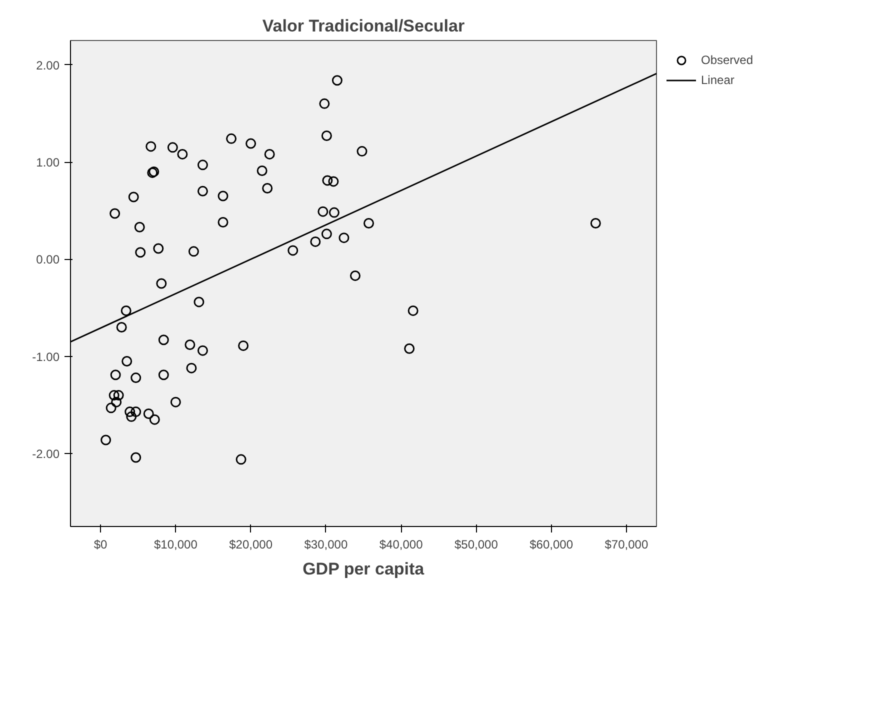 This screenshot has width=880, height=706. What do you see at coordinates (176, 545) in the screenshot?
I see `x-tick-label: $10,000` at bounding box center [176, 545].